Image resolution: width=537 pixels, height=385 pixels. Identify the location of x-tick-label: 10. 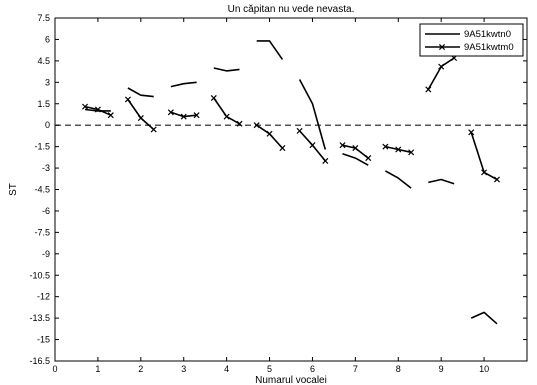
(484, 369).